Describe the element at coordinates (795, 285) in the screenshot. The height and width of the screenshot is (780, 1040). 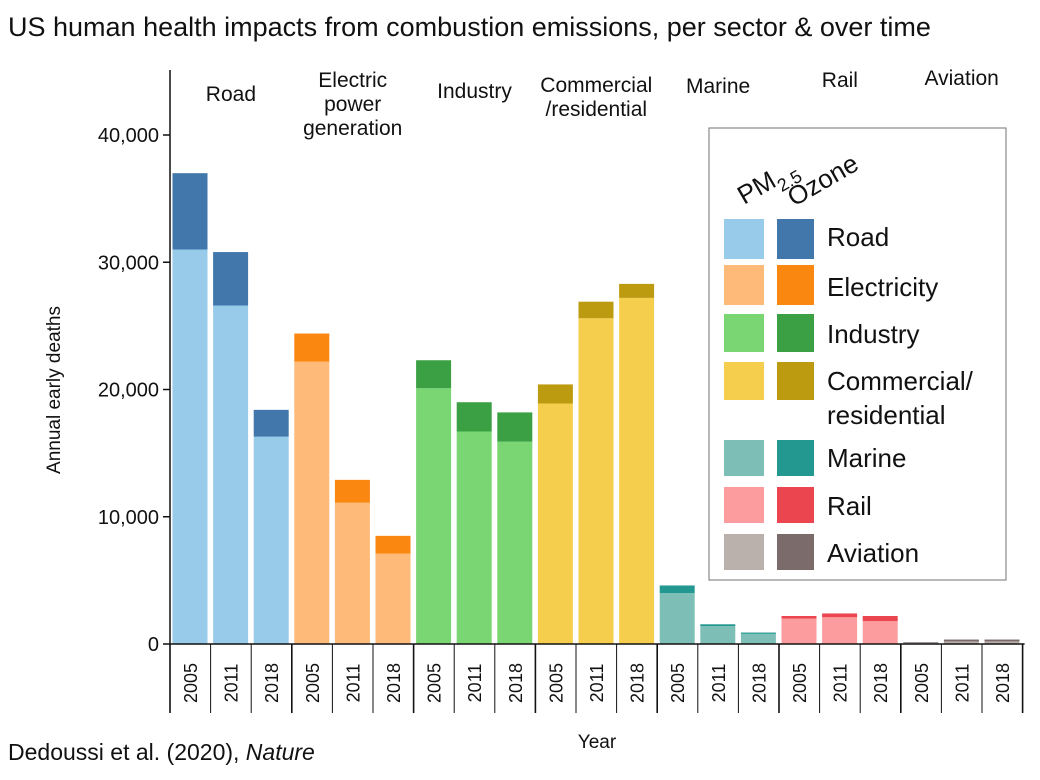
I see `legend-swatch-ozone-electricity` at that location.